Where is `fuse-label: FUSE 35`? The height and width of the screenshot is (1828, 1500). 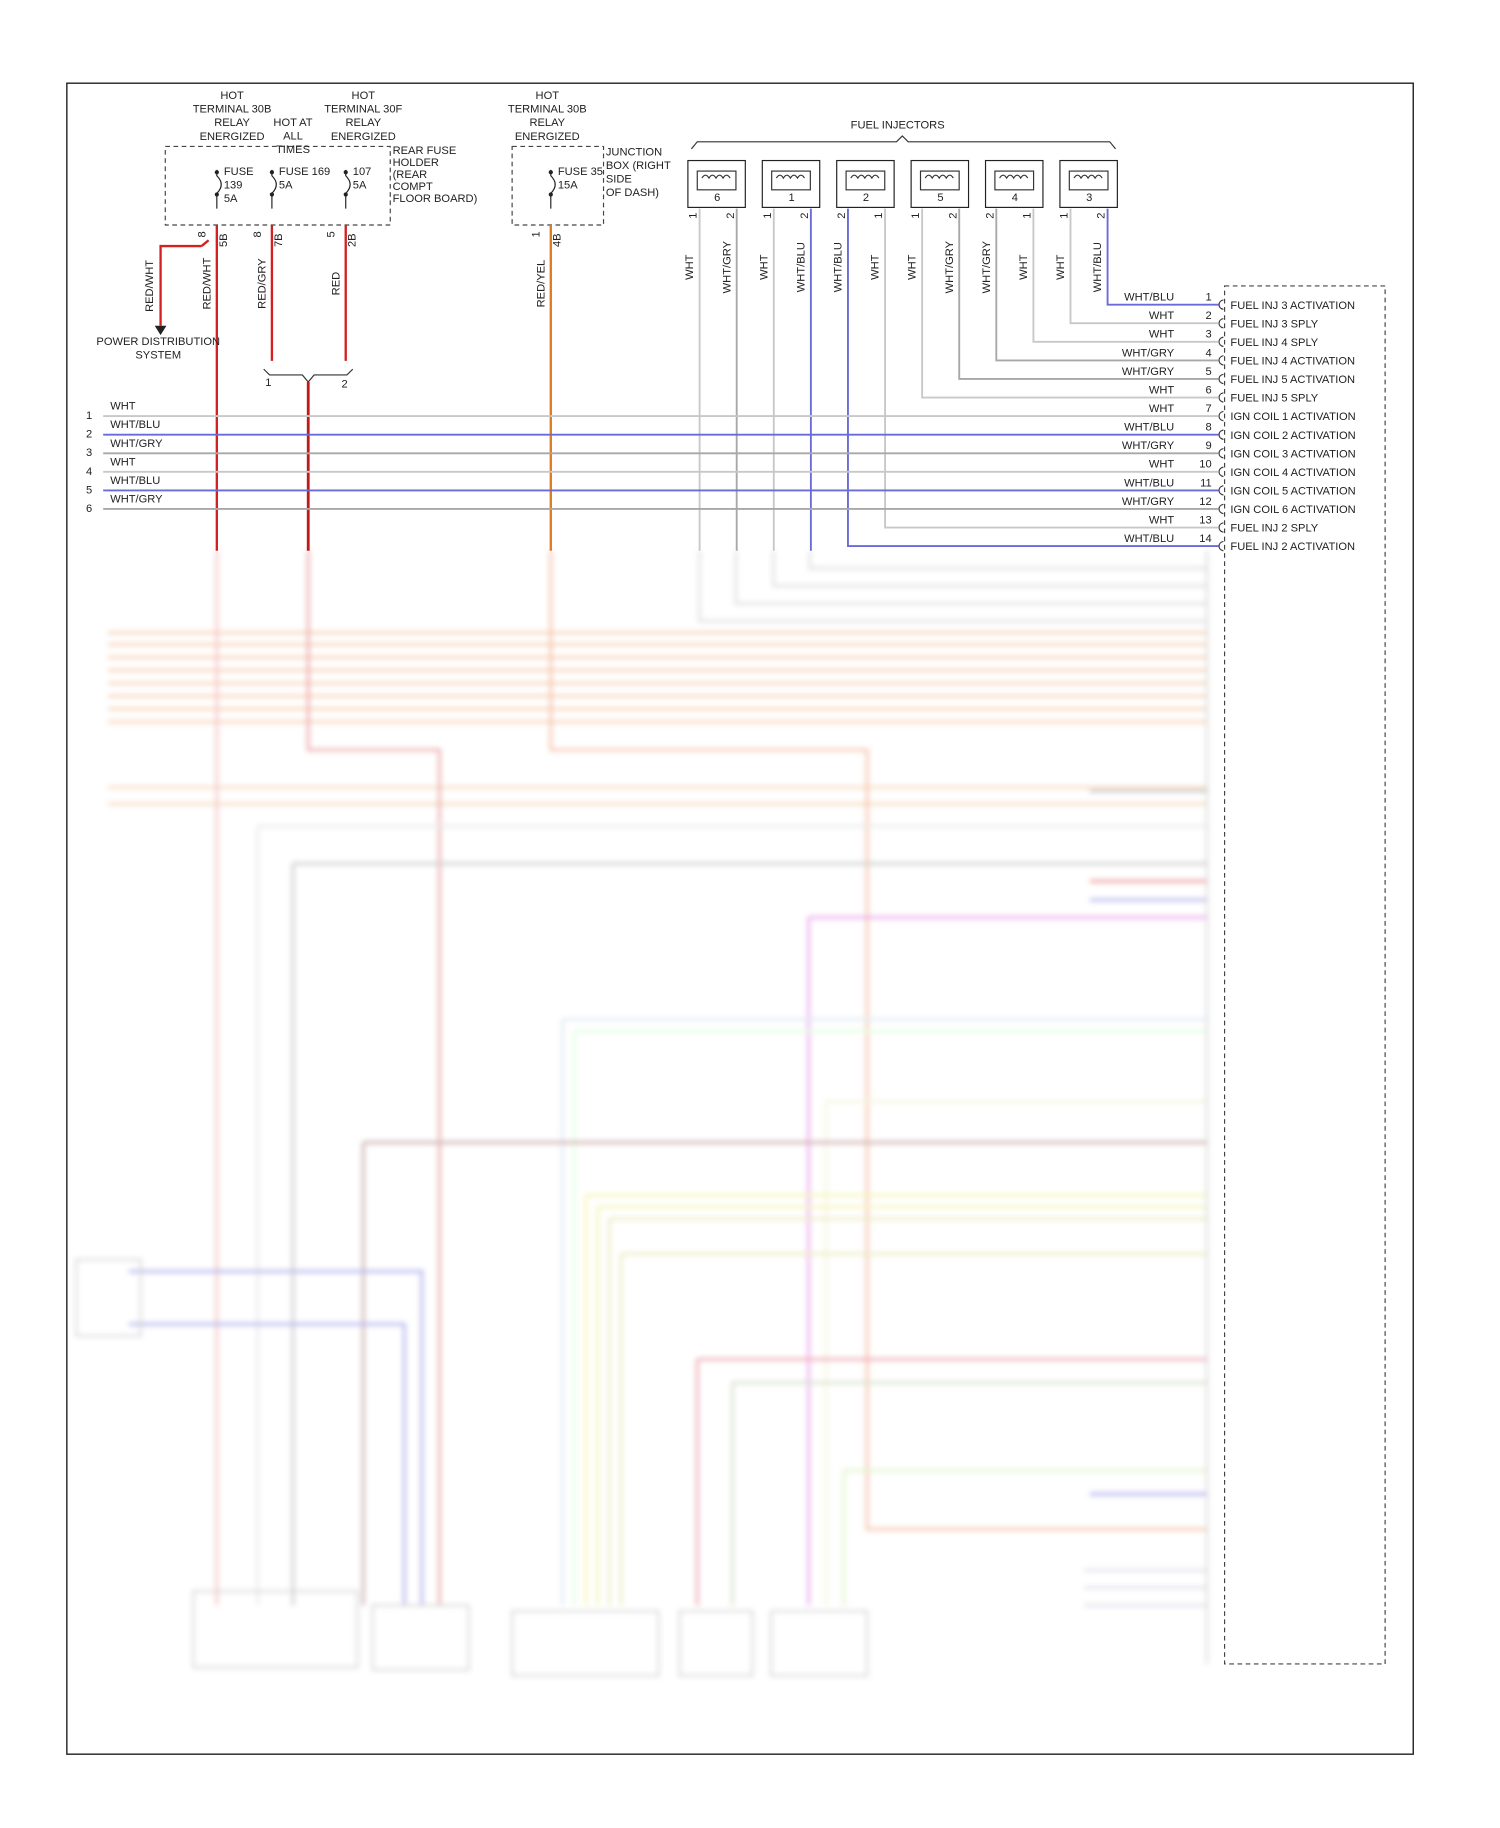 fuse-label: FUSE 35 is located at coordinates (580, 172).